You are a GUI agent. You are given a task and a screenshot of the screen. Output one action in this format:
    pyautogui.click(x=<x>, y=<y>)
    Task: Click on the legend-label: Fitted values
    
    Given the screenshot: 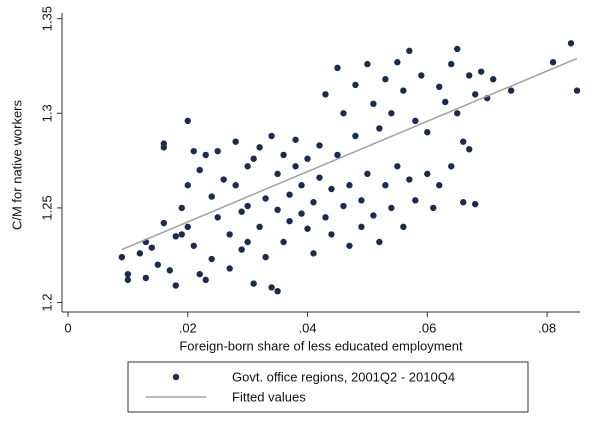 What is the action you would take?
    pyautogui.click(x=269, y=396)
    